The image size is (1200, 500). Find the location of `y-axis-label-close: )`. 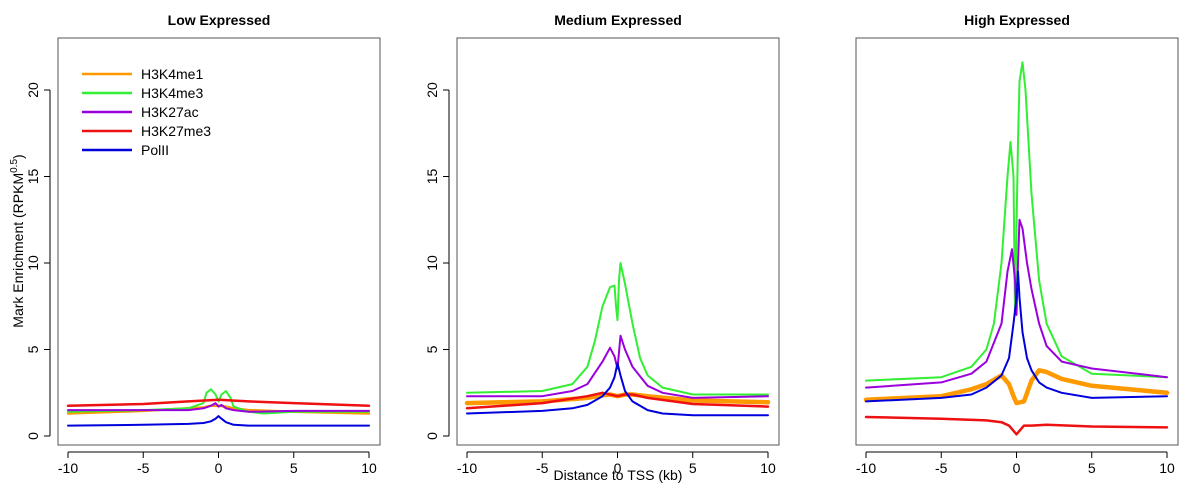

y-axis-label-close: ) is located at coordinates (18, 156).